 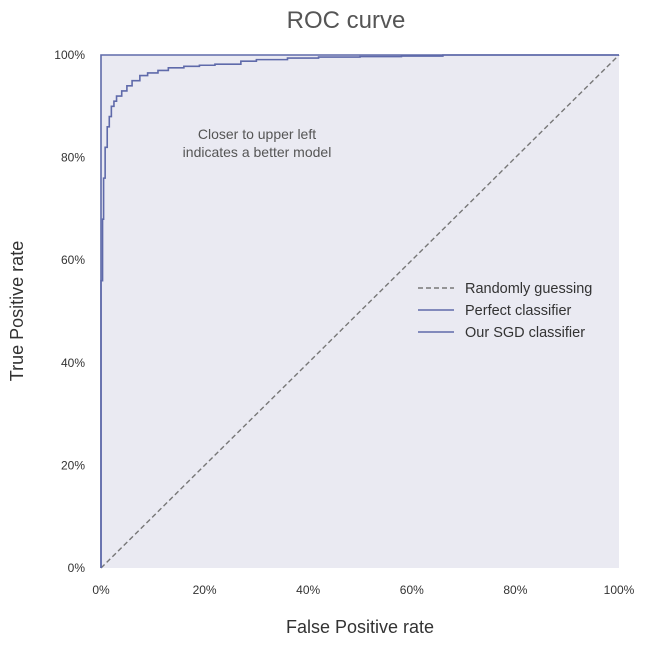 I want to click on x-tick-label: 100%, so click(x=619, y=590).